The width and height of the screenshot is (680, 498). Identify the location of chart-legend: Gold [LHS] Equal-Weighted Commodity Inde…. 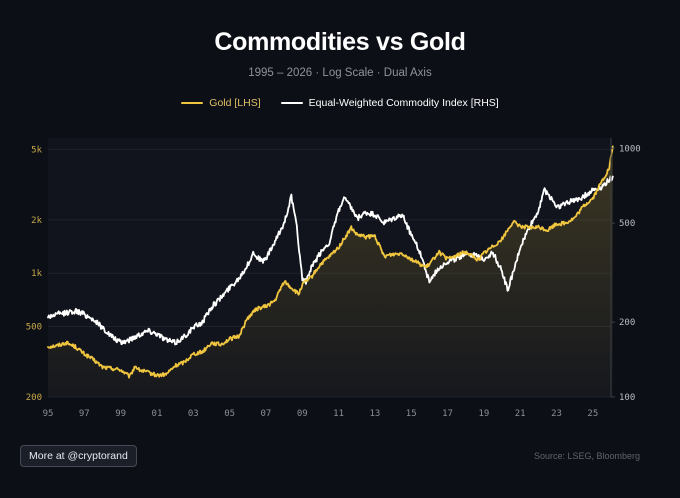
(340, 103).